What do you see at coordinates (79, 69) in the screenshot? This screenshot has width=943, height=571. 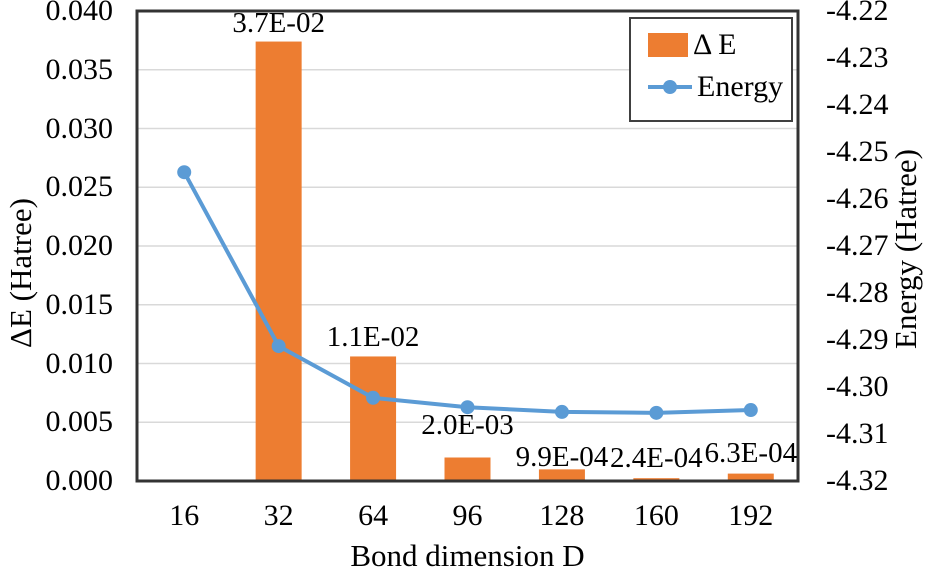 I see `left-axis-tick-label: 0.035` at bounding box center [79, 69].